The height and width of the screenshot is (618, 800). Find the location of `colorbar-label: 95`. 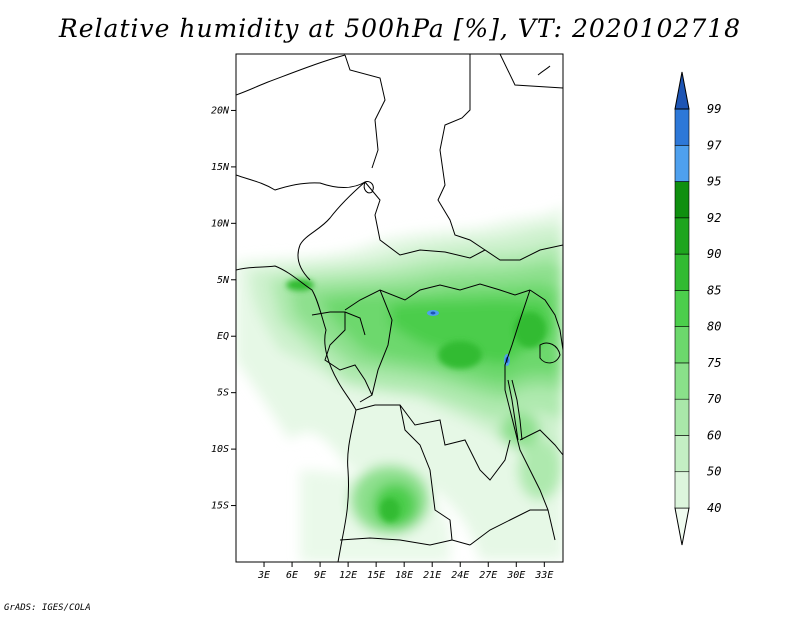

colorbar-label: 95 is located at coordinates (714, 182).